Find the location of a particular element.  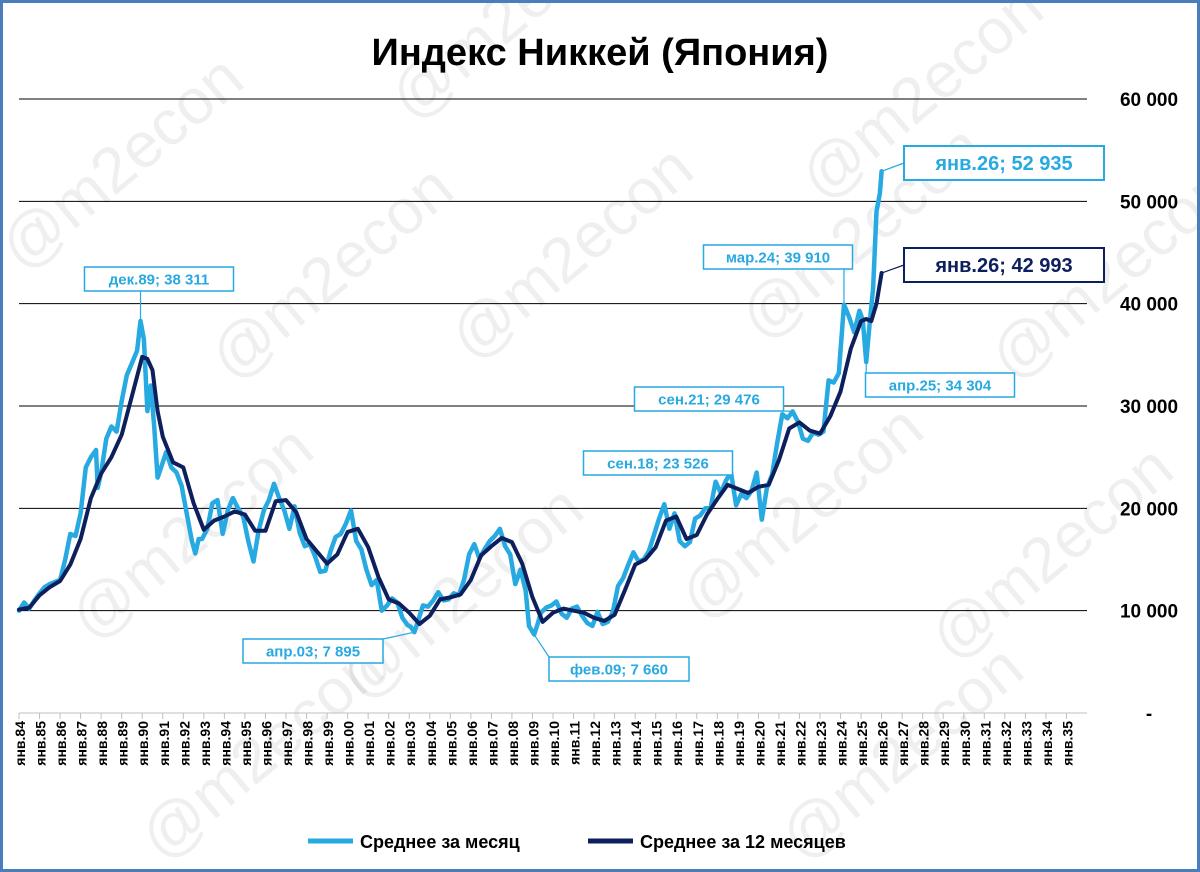

legend: Среднее за месяц Среднее за 12 месяцев is located at coordinates (577, 842).